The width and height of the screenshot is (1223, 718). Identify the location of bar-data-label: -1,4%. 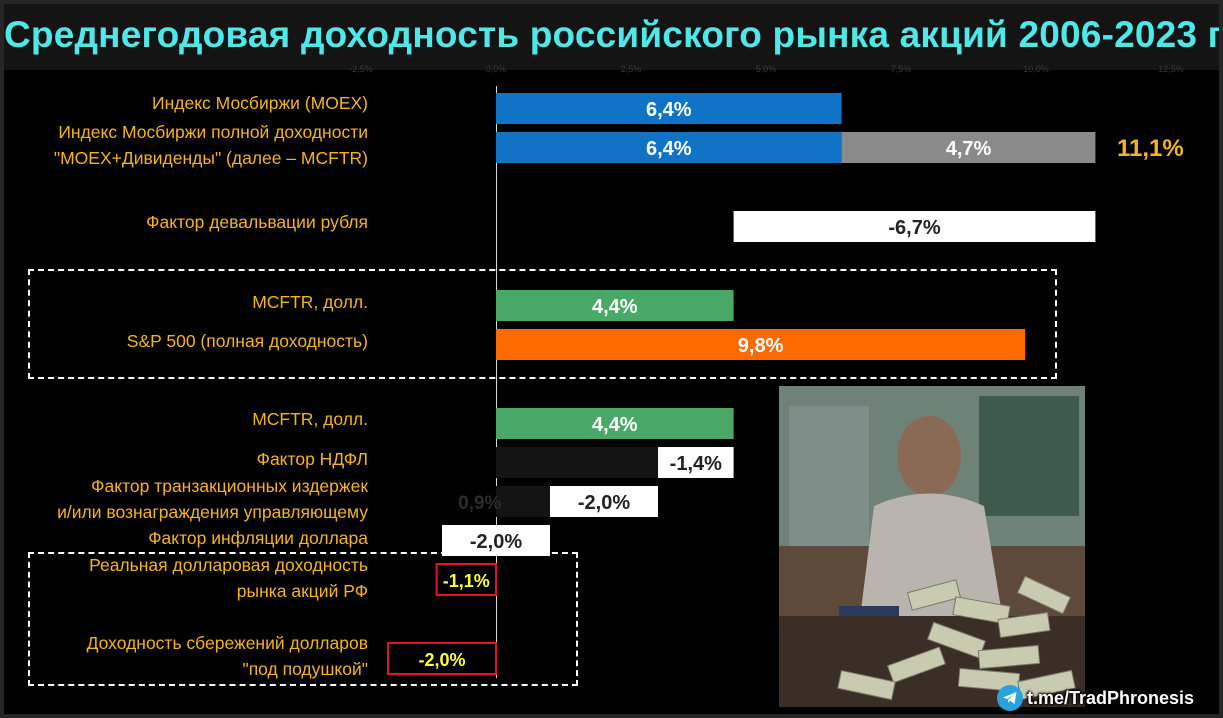
(696, 464).